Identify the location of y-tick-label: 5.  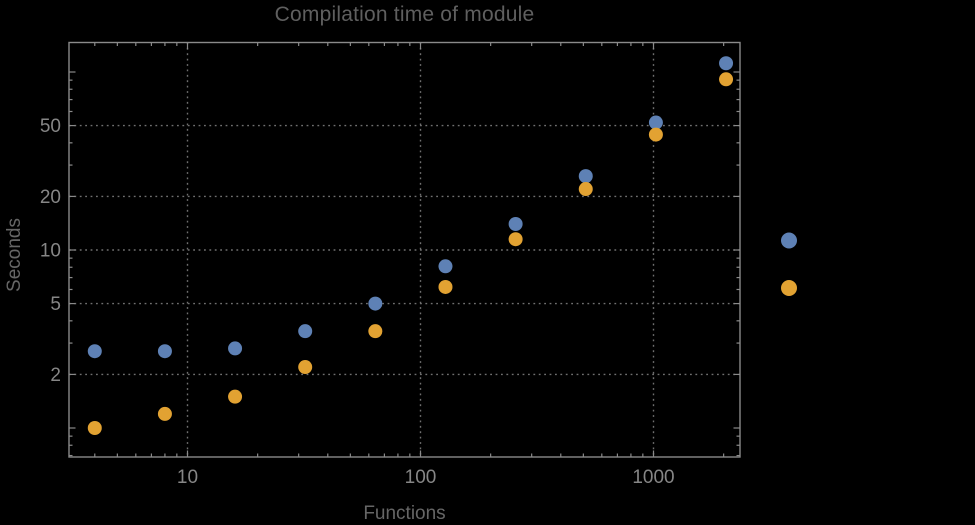
(55, 304).